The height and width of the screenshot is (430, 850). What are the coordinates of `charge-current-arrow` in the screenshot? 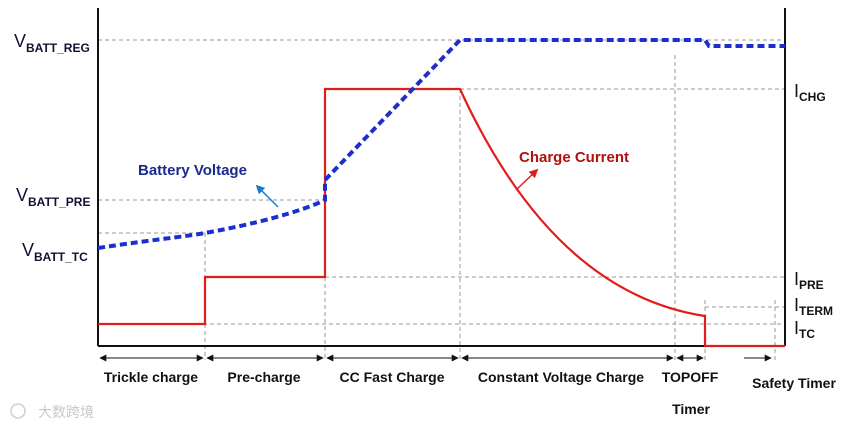 It's located at (527, 179).